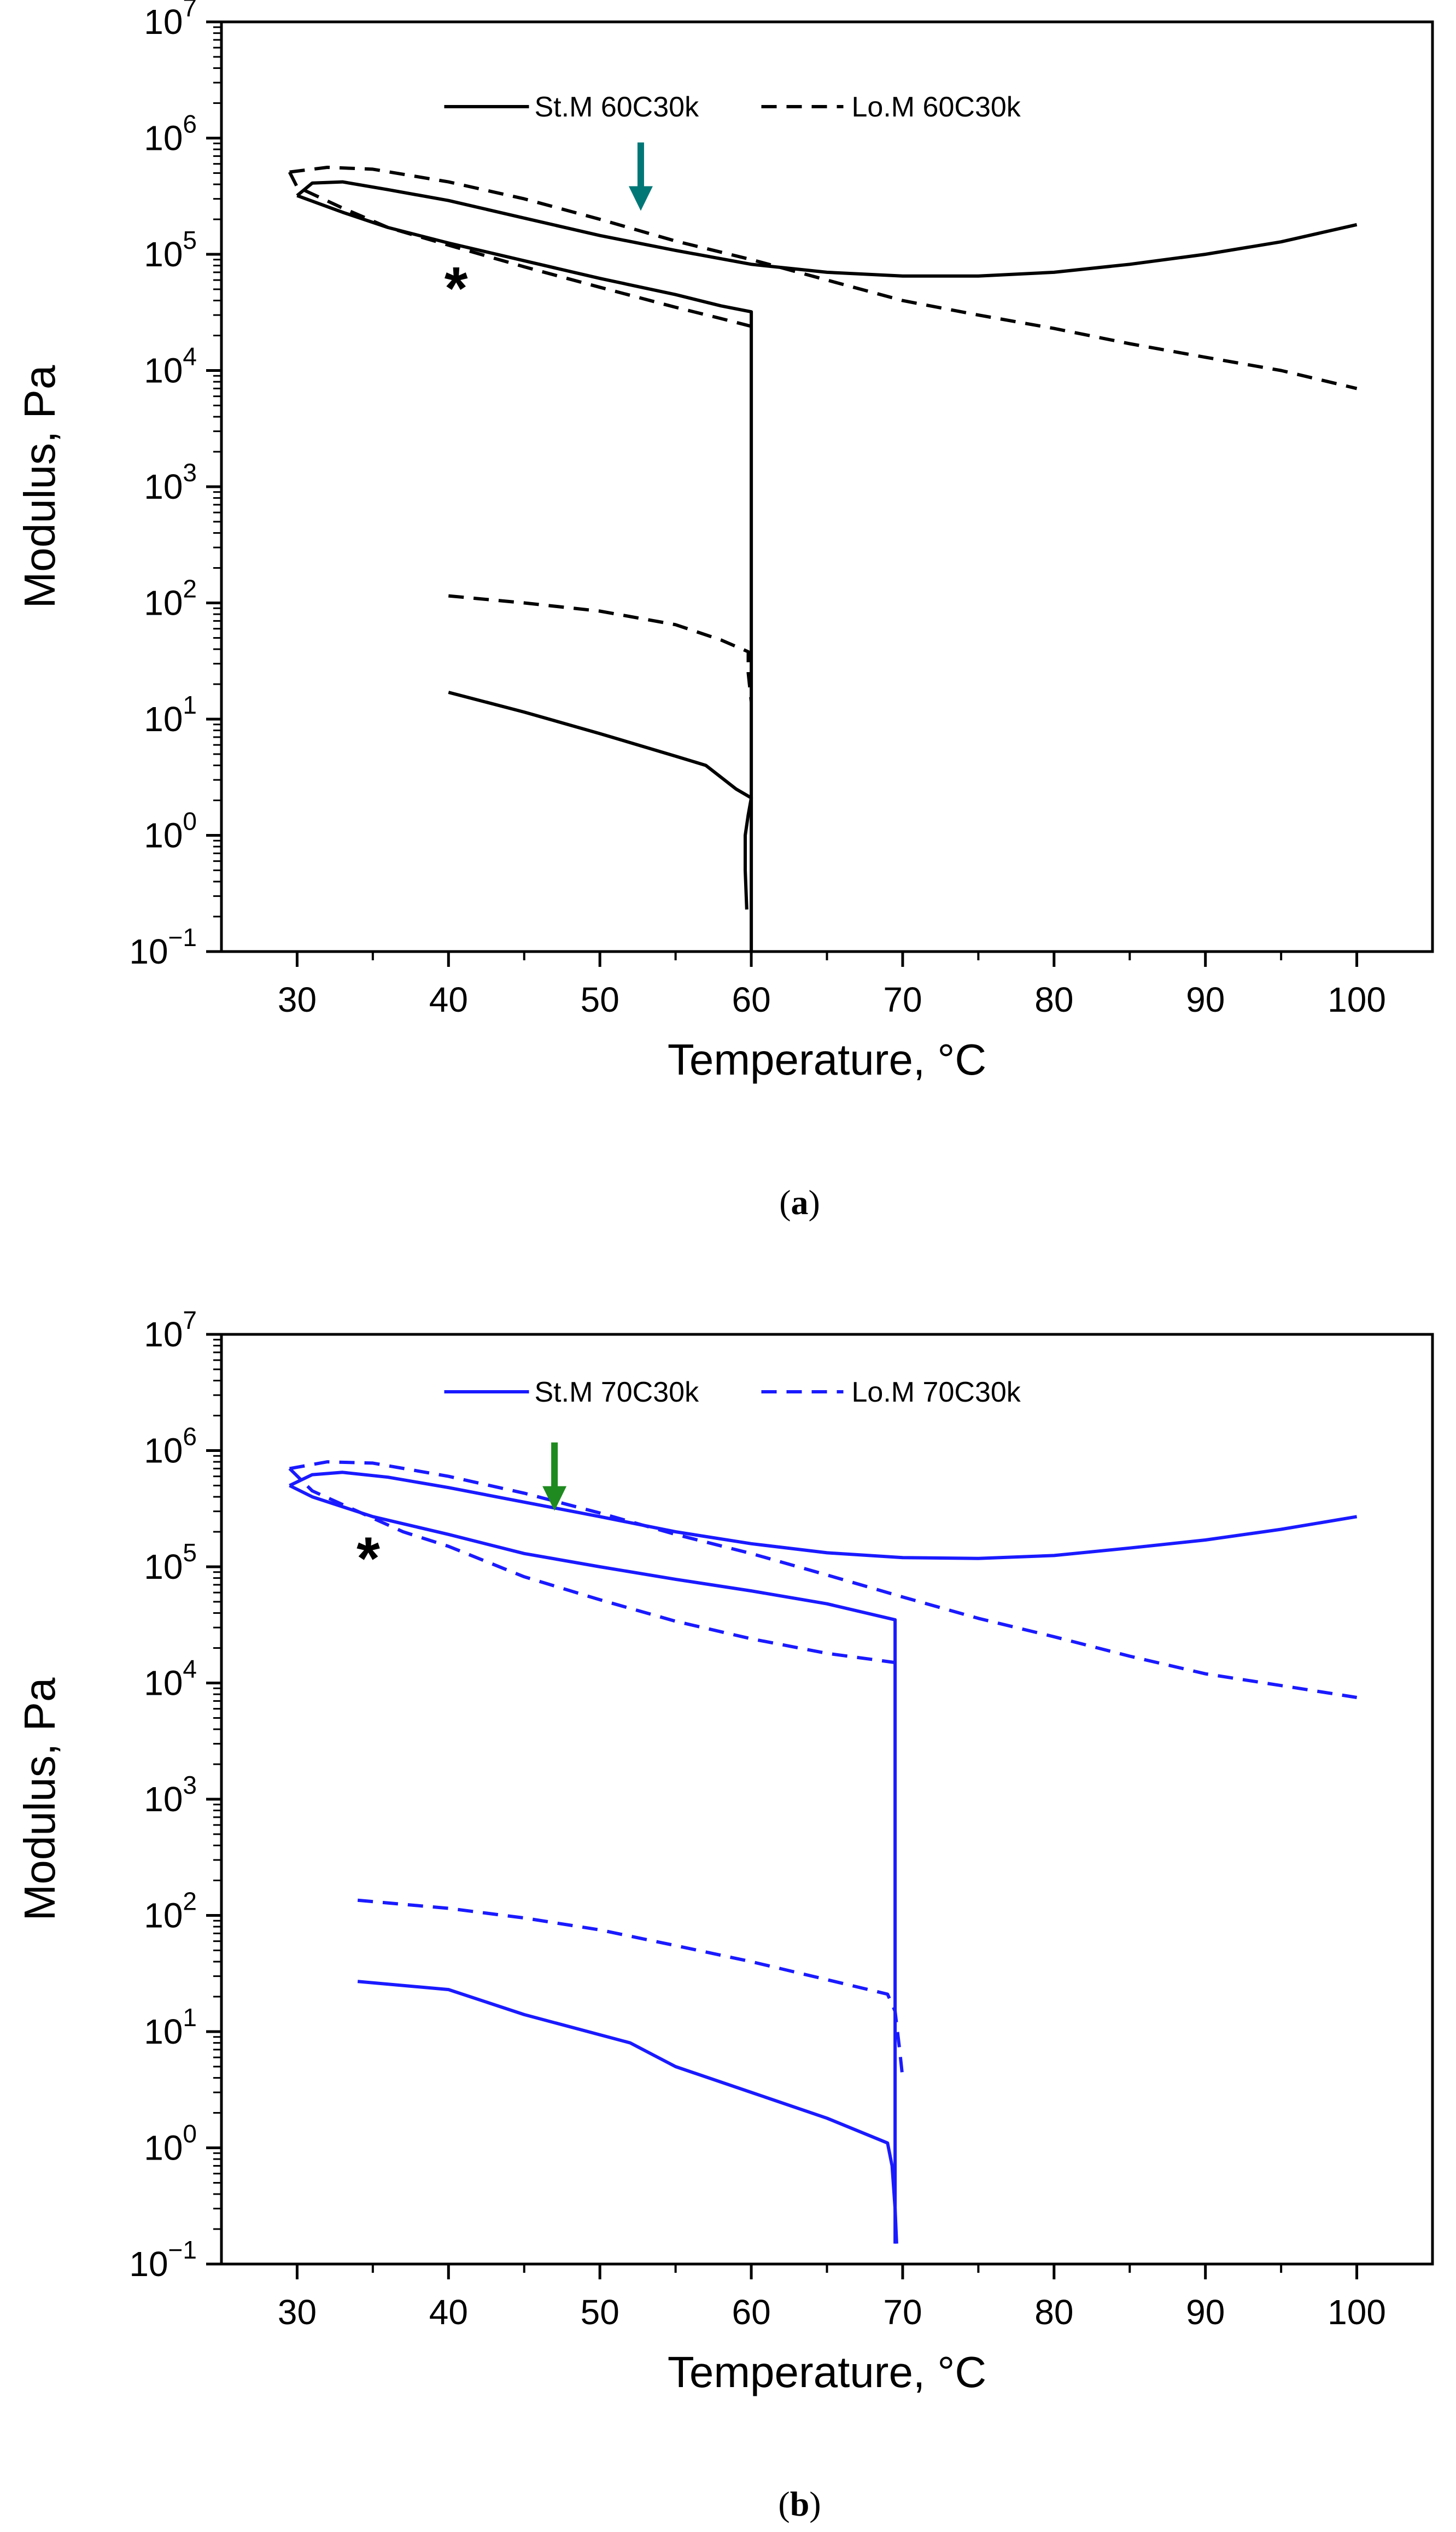 The image size is (1456, 2532). What do you see at coordinates (799, 1202) in the screenshot?
I see `panel-caption-a: (a)` at bounding box center [799, 1202].